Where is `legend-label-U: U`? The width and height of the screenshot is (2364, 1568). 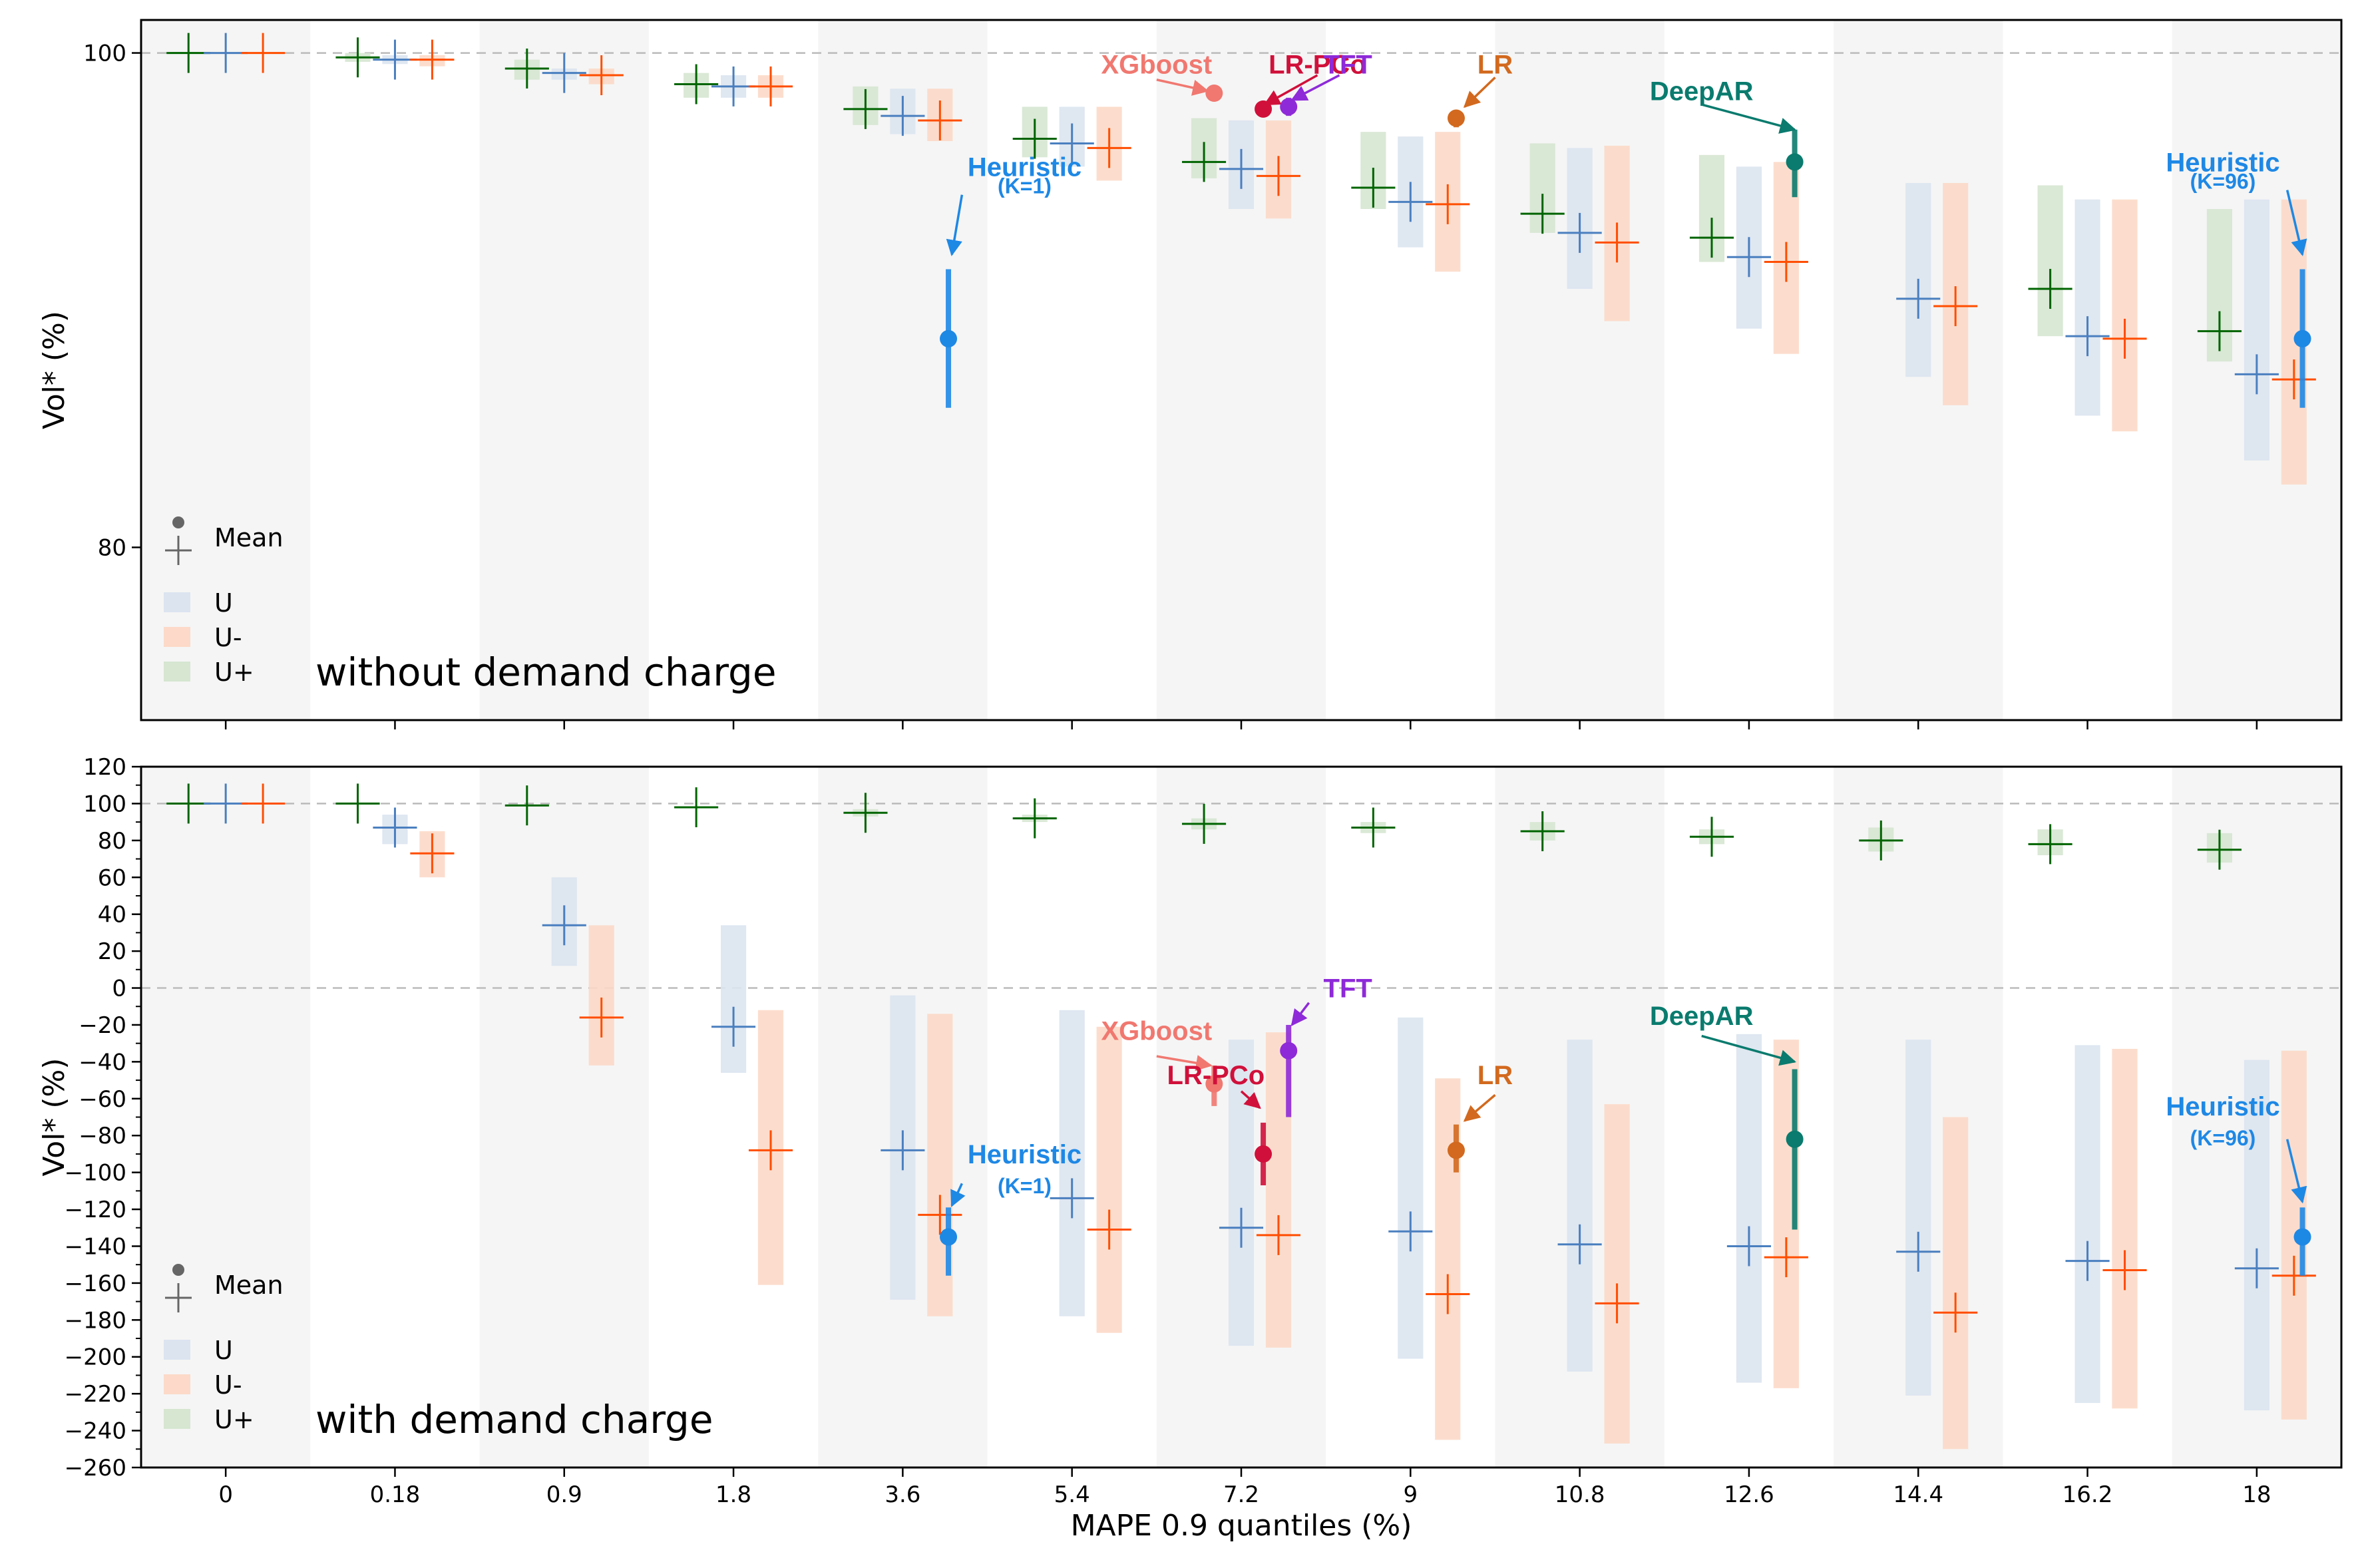
legend-label-U: U is located at coordinates (224, 1350).